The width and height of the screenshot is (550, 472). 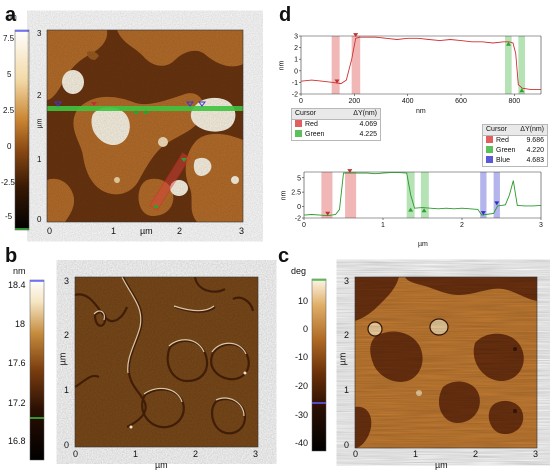 I want to click on colorbar-c-tick-6: -40, so click(x=302, y=443).